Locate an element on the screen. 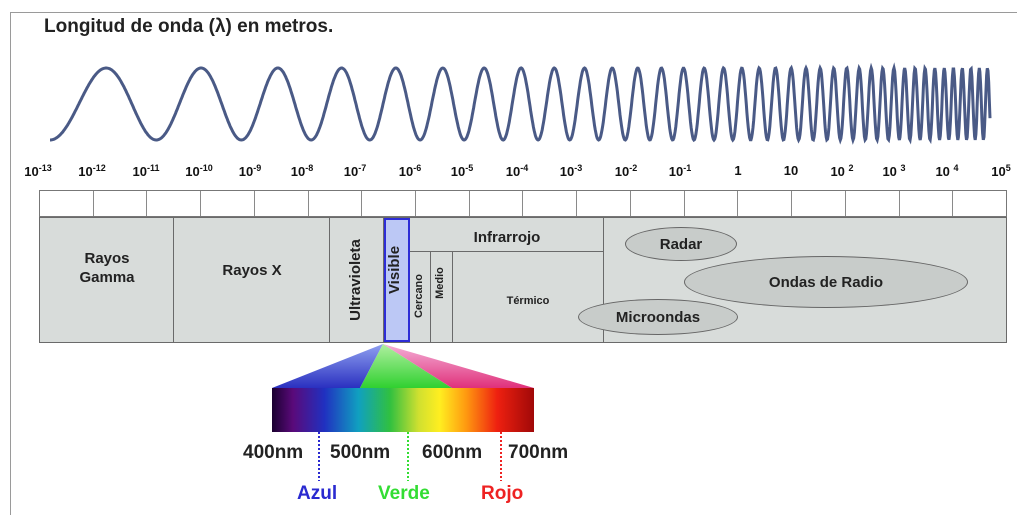  scale-tick-label: 10⁻⁹ is located at coordinates (250, 171).